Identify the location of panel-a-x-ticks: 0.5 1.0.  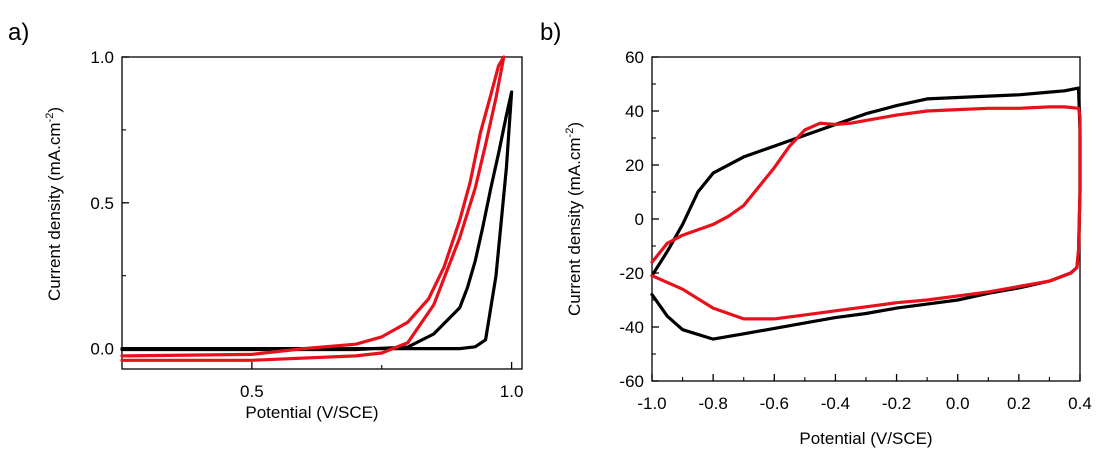
(381, 381).